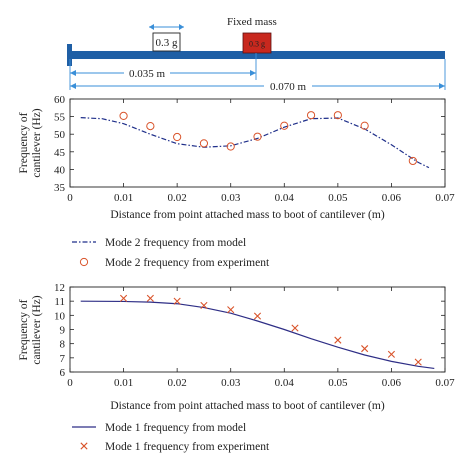 The height and width of the screenshot is (470, 474). Describe the element at coordinates (60, 100) in the screenshot. I see `mode2-y-tick-label: 60` at that location.